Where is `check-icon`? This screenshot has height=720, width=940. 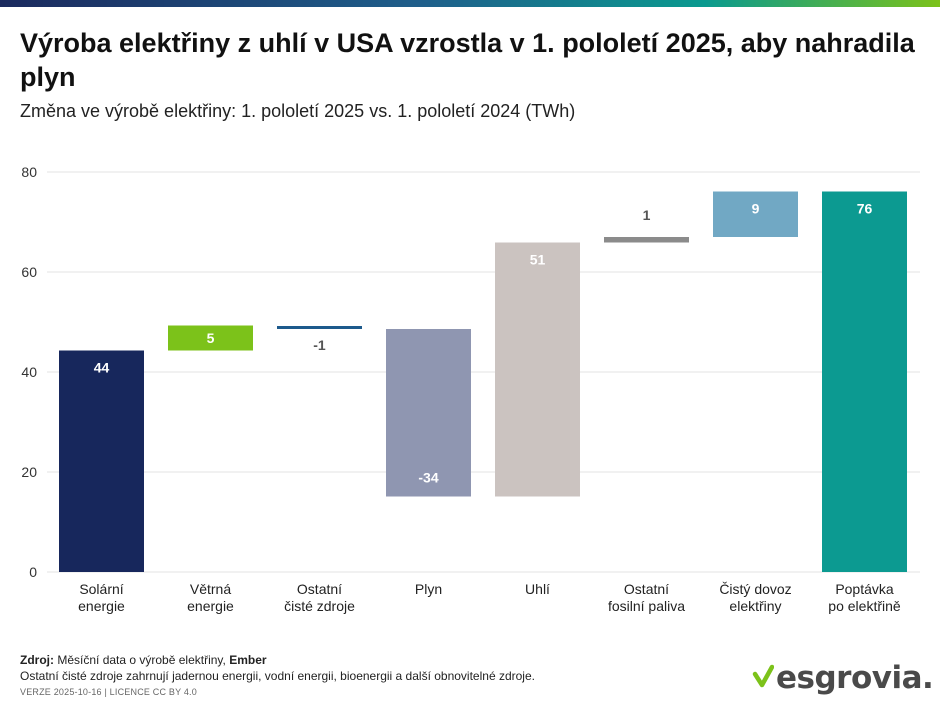
check-icon is located at coordinates (763, 676).